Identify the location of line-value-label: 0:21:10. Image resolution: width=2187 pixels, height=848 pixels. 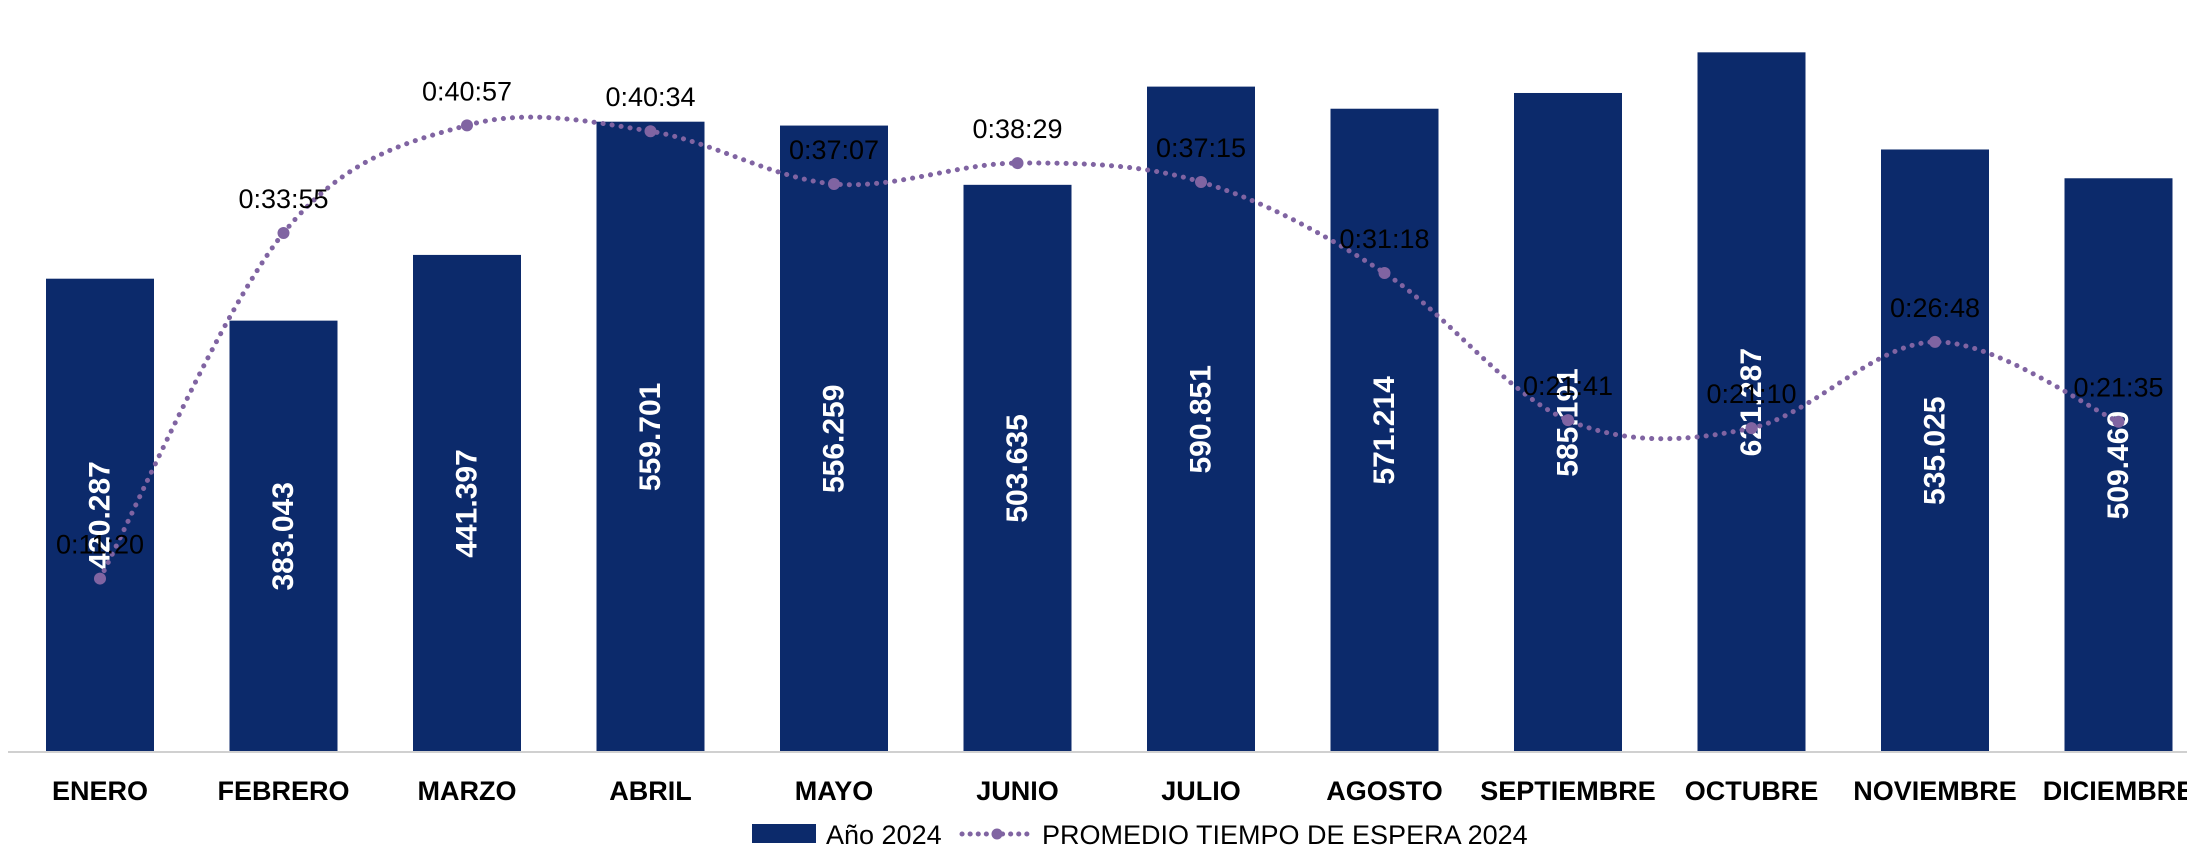
(1751, 394).